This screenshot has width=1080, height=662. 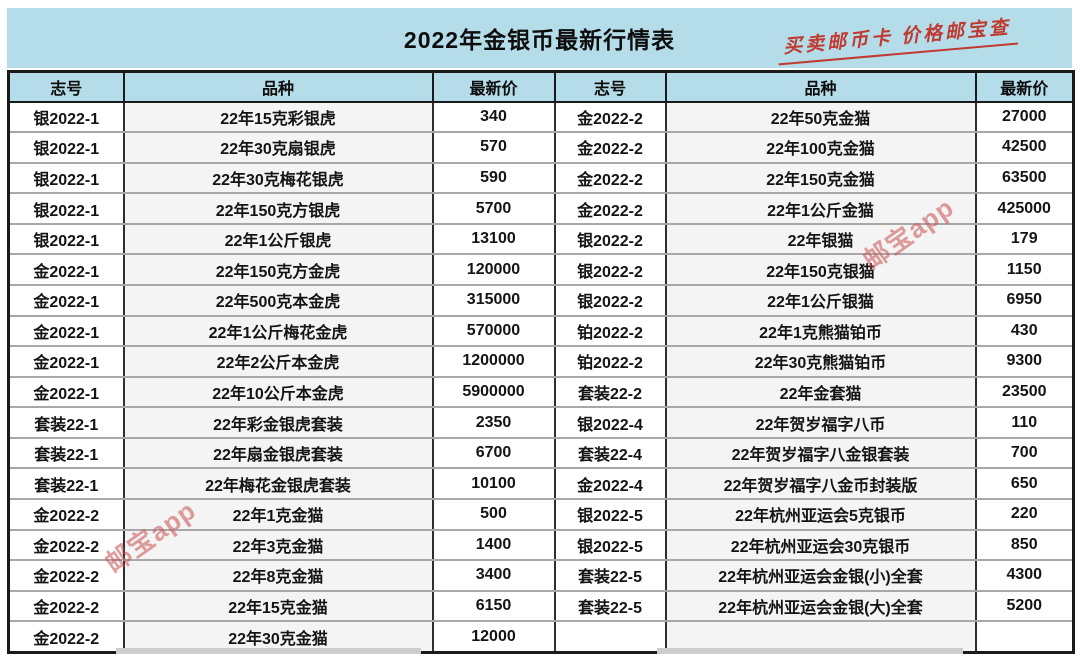 What do you see at coordinates (820, 269) in the screenshot?
I see `cell-pinzhong: 22年150克银猫` at bounding box center [820, 269].